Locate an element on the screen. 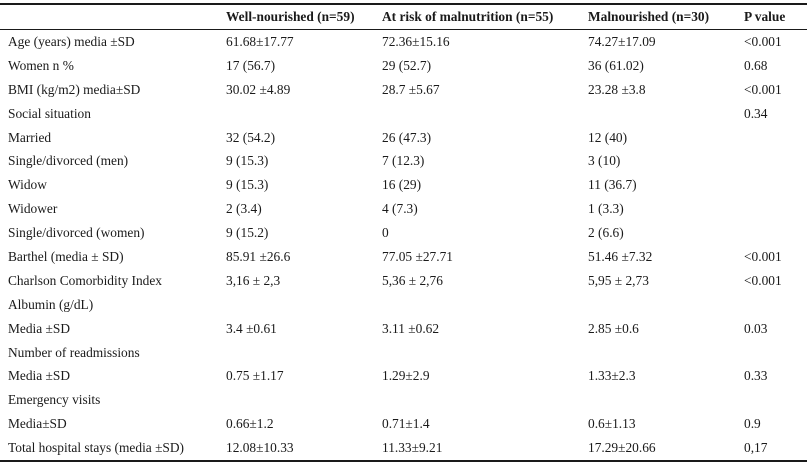 This screenshot has height=462, width=811. cell-well-nourished: 0.75 ±1.17 is located at coordinates (255, 376).